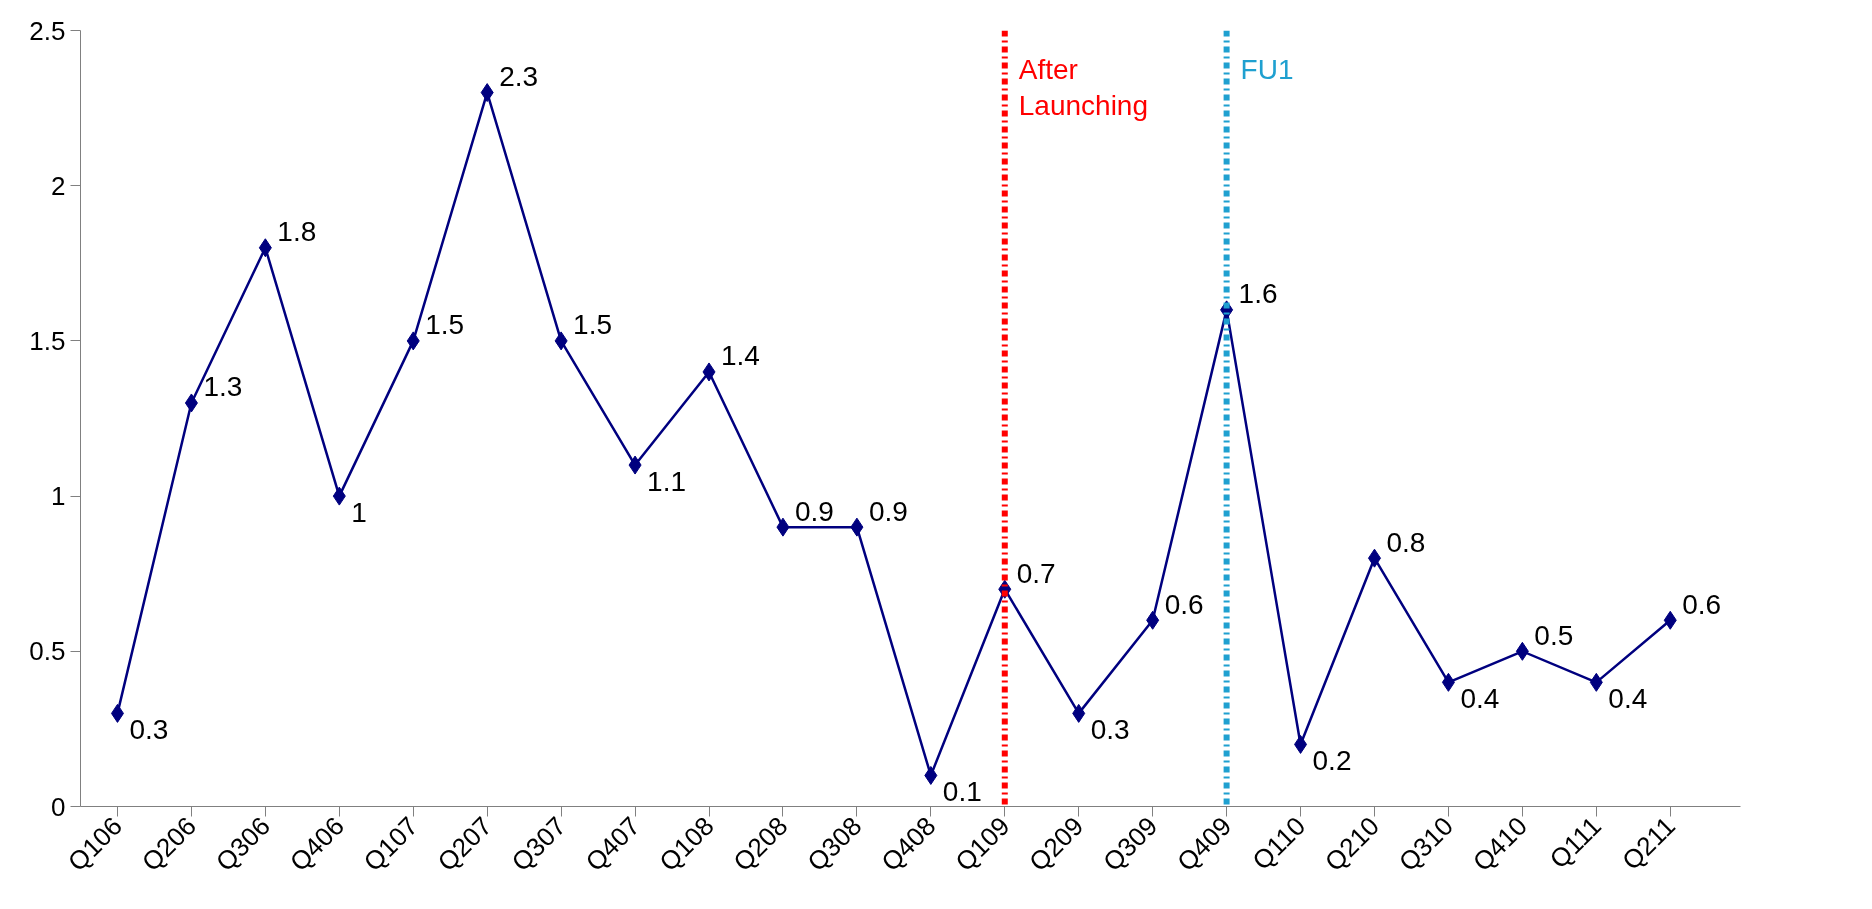  I want to click on data-label: 0.8, so click(1406, 542).